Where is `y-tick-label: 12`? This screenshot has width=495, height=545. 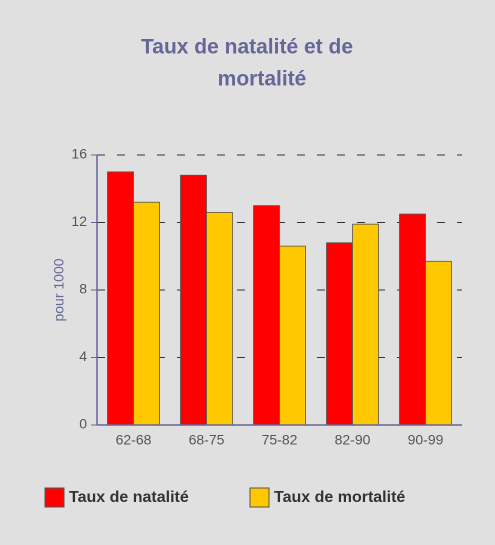 y-tick-label: 12 is located at coordinates (79, 221).